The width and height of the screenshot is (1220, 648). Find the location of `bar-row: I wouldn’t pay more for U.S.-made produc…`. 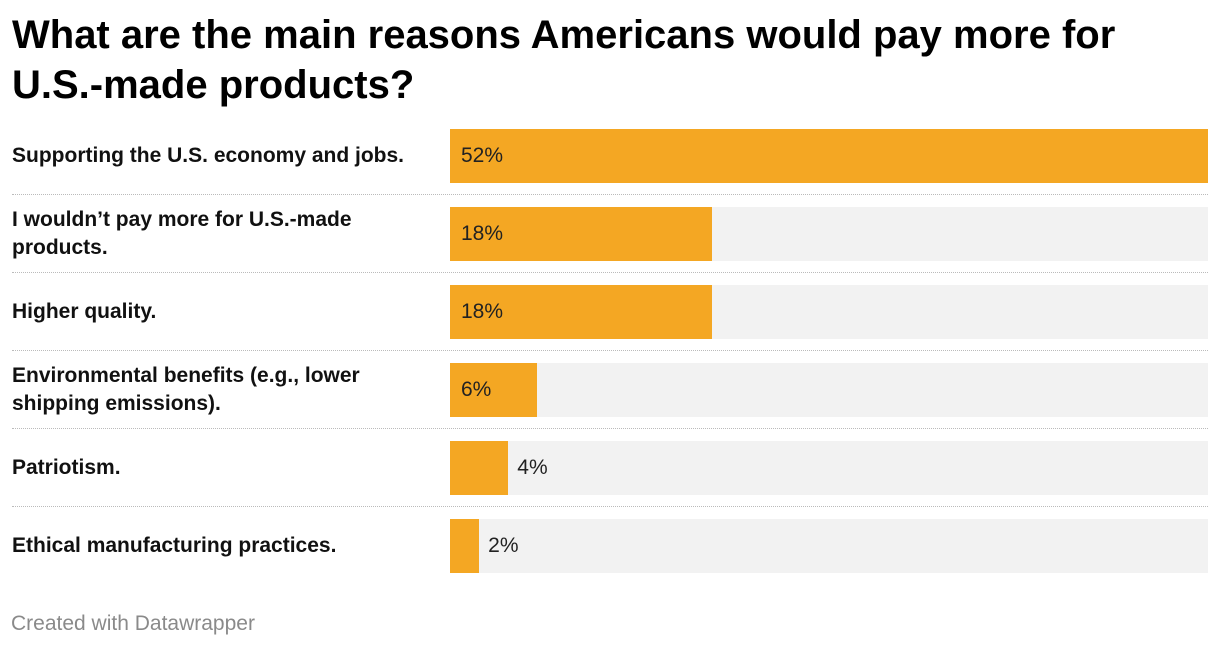

bar-row: I wouldn’t pay more for U.S.-made produc… is located at coordinates (610, 240).